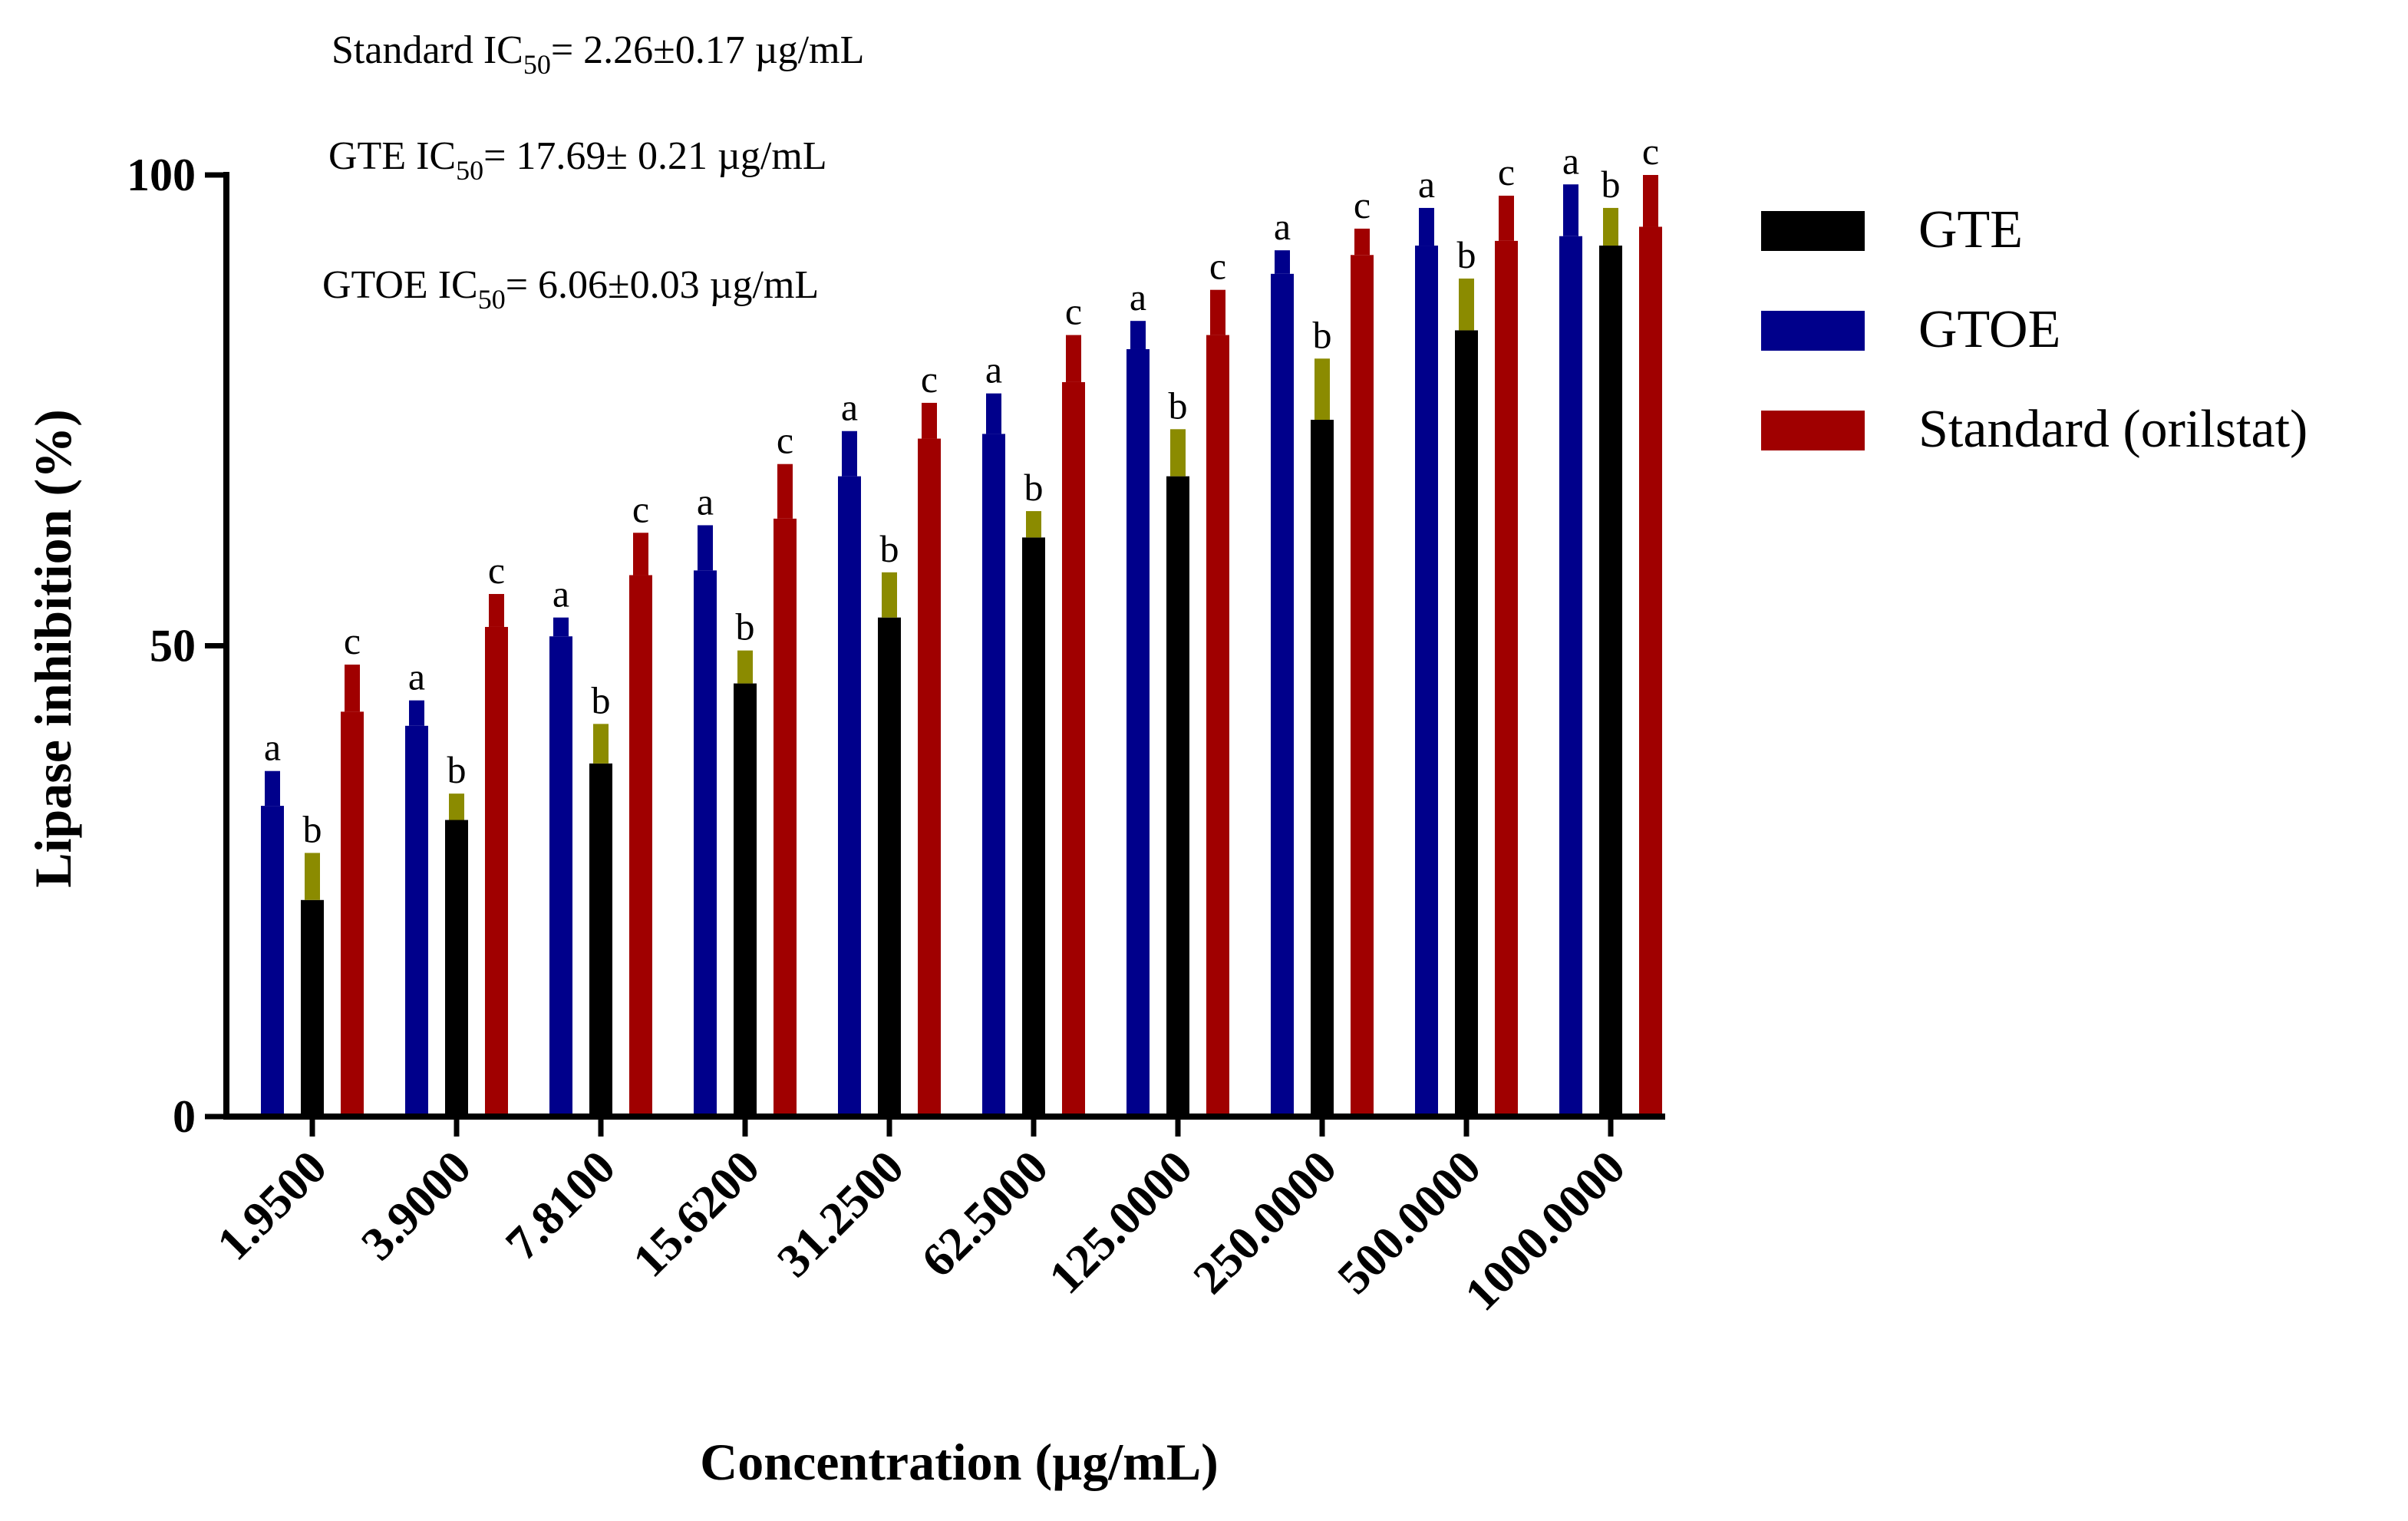 The width and height of the screenshot is (2408, 1521). Describe the element at coordinates (1544, 1231) in the screenshot. I see `x-tick-label: 1000.0000` at that location.